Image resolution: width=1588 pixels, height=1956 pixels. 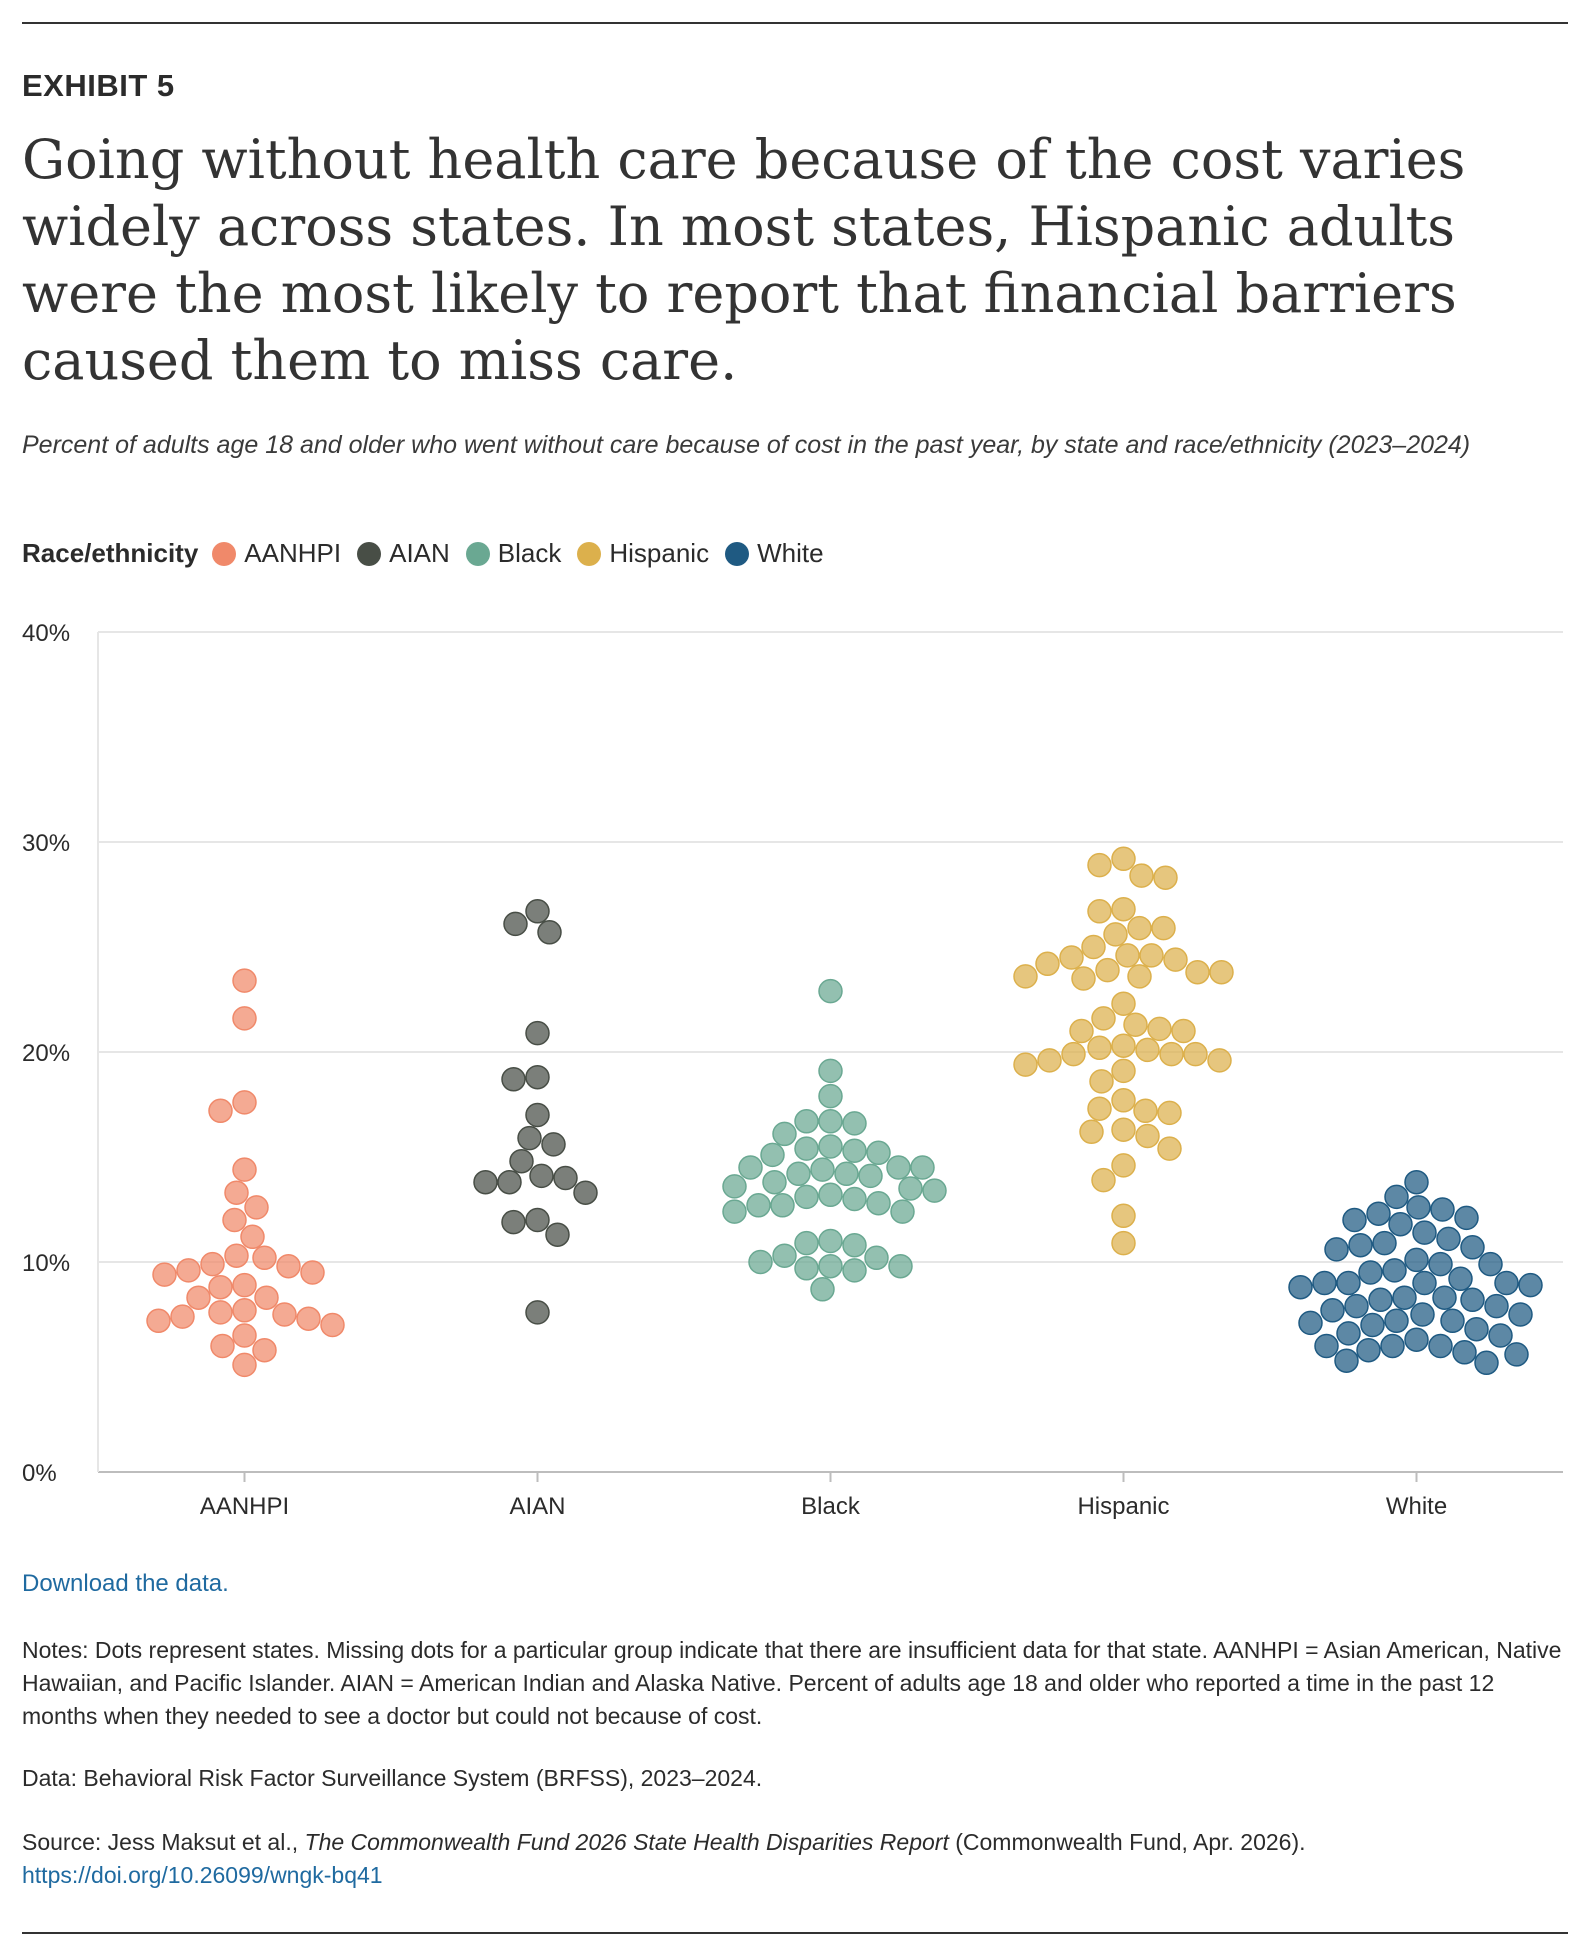 What do you see at coordinates (795, 1933) in the screenshot?
I see `bottom-rule` at bounding box center [795, 1933].